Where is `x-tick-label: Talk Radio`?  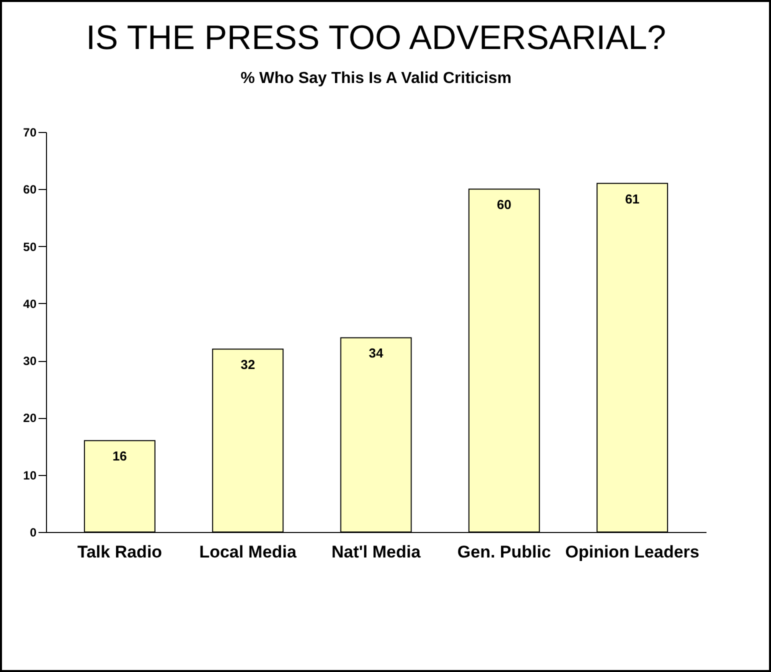
x-tick-label: Talk Radio is located at coordinates (119, 552).